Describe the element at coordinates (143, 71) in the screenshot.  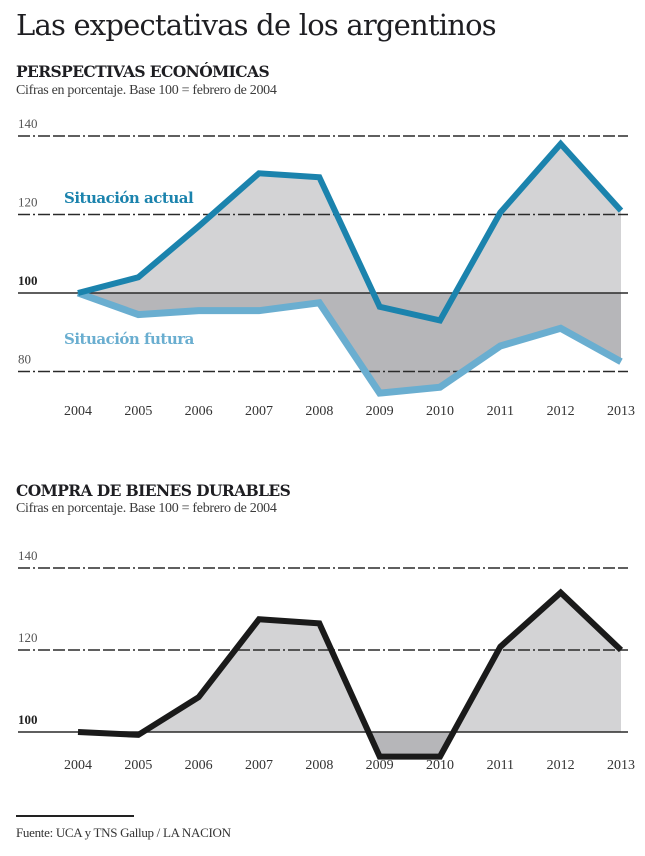
I see `chart1-title: PERSPECTIVAS ECONÓMICAS` at that location.